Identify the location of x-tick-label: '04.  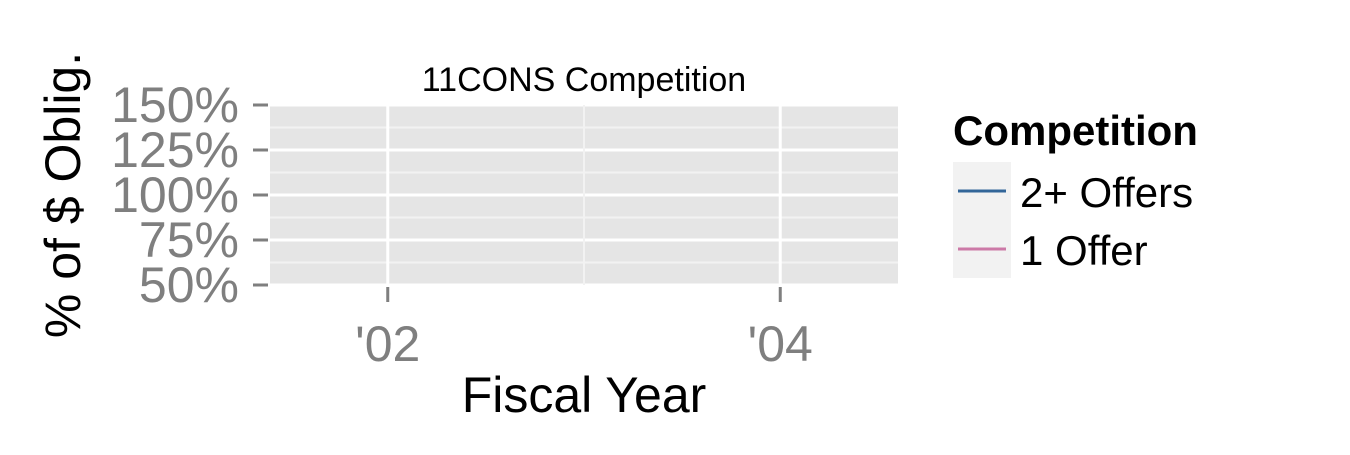
(780, 344).